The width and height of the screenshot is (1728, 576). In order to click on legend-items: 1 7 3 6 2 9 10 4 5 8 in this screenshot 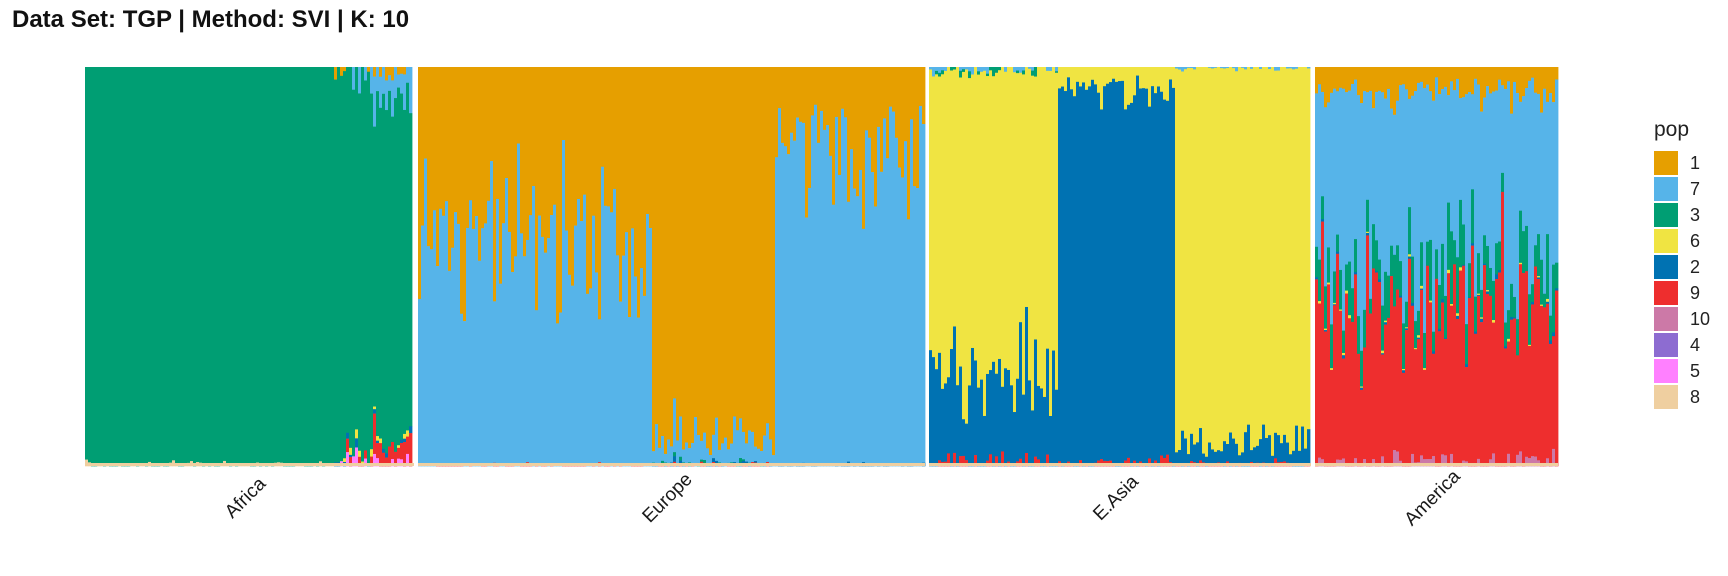, I will do `click(1682, 280)`.